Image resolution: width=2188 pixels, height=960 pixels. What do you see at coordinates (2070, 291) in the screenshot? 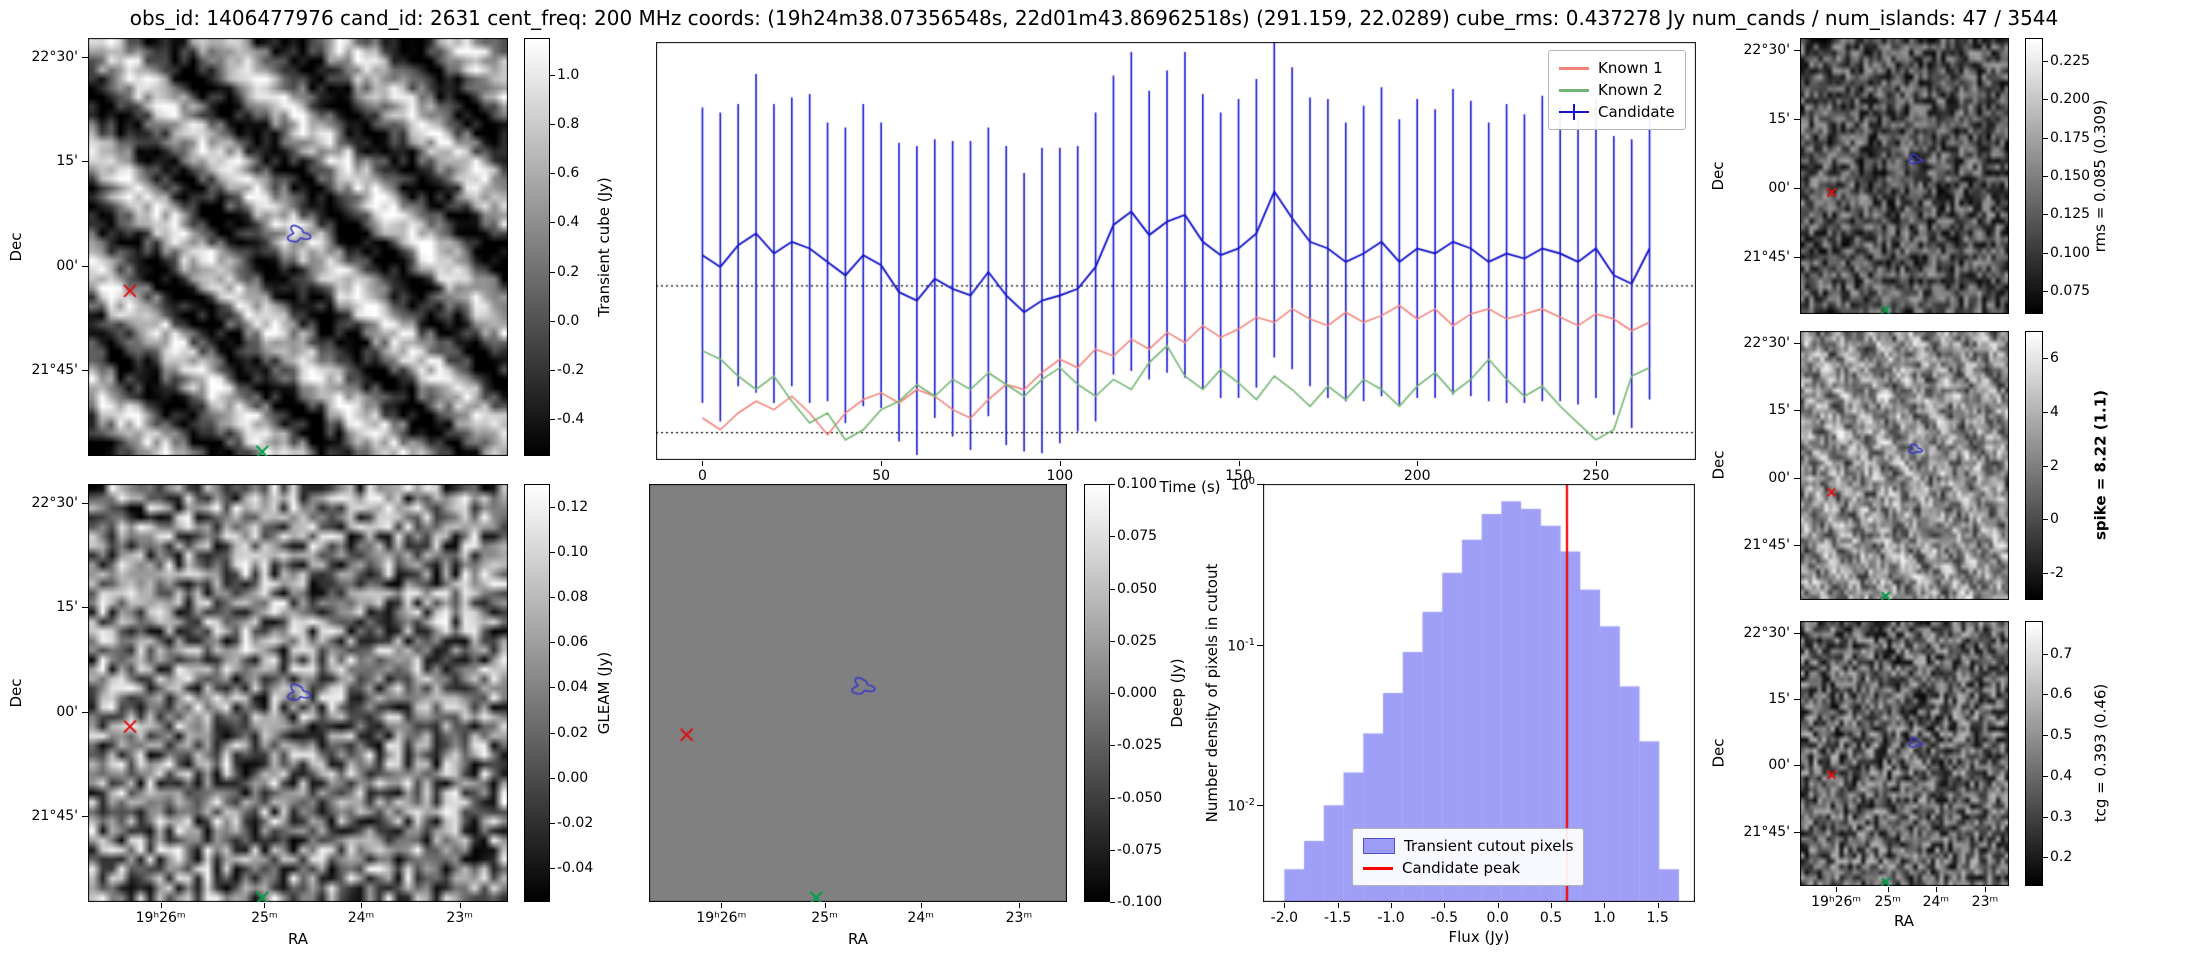
I see `colorbar-tick-label: 0.075` at bounding box center [2070, 291].